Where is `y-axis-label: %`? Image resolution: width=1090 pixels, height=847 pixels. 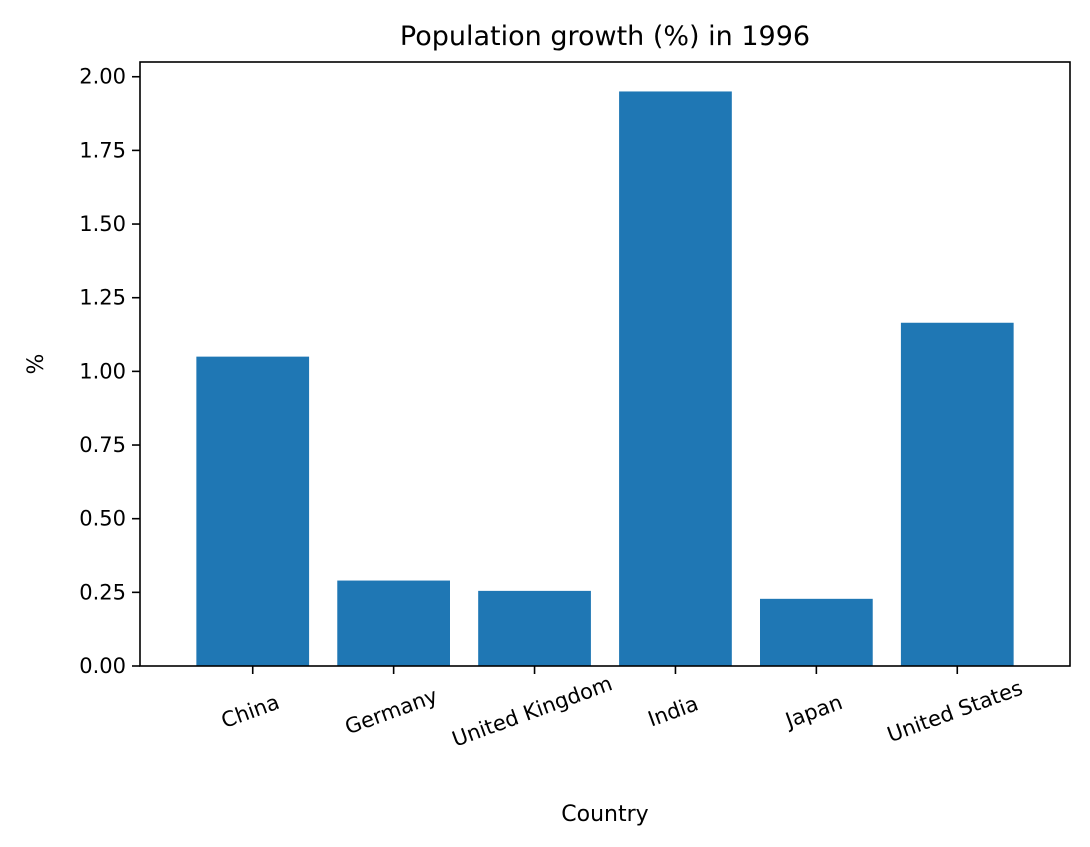
y-axis-label: % is located at coordinates (36, 364).